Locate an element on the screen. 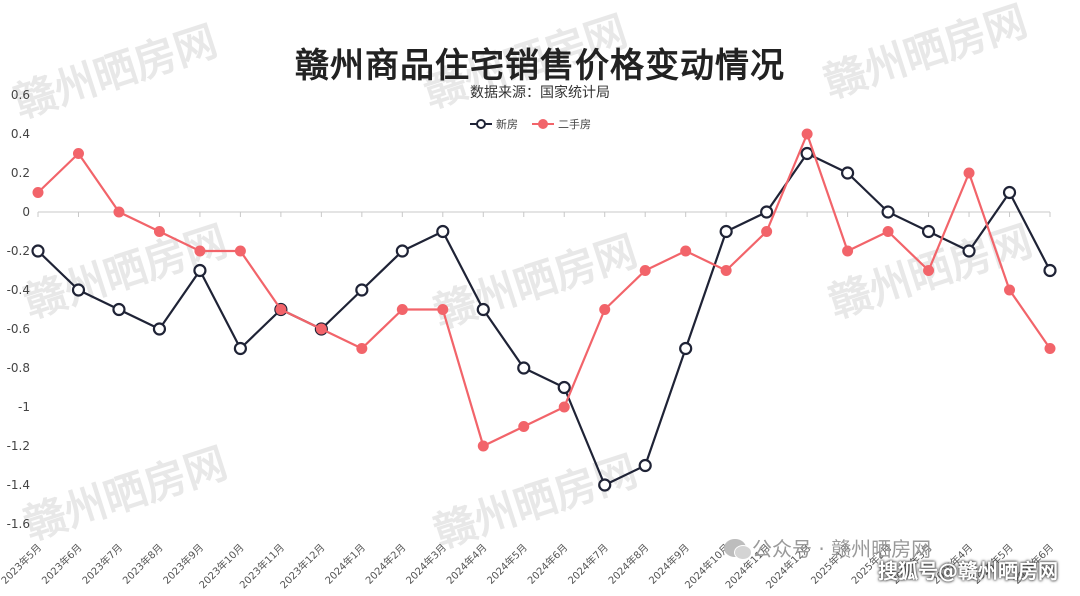  x-tick-label: 2023年6月 is located at coordinates (62, 564).